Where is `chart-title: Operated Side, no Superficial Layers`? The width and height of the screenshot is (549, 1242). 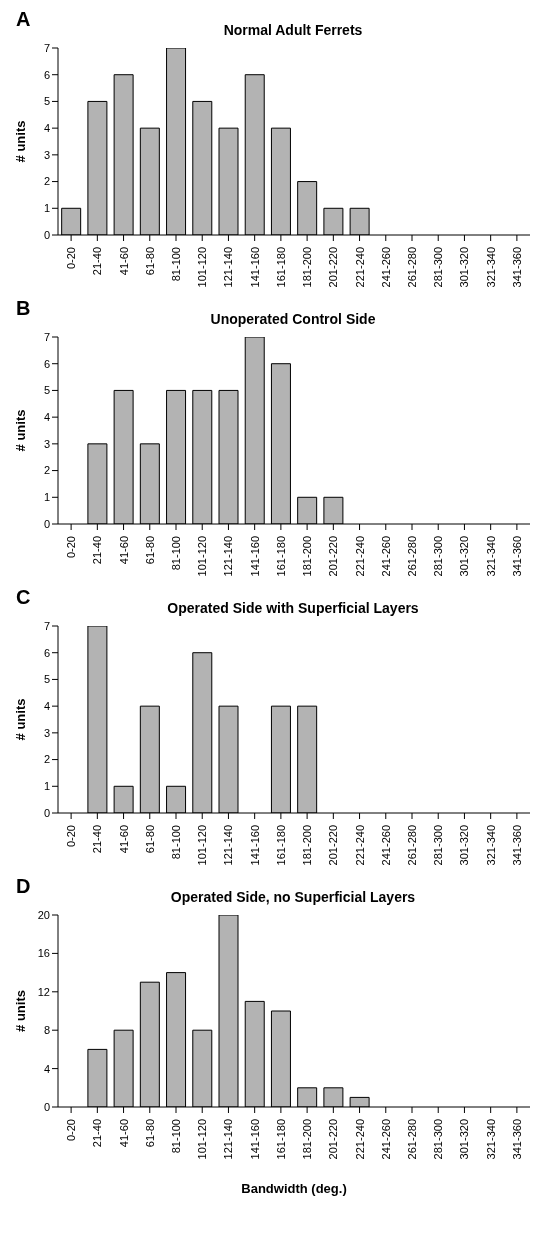 chart-title: Operated Side, no Superficial Layers is located at coordinates (293, 897).